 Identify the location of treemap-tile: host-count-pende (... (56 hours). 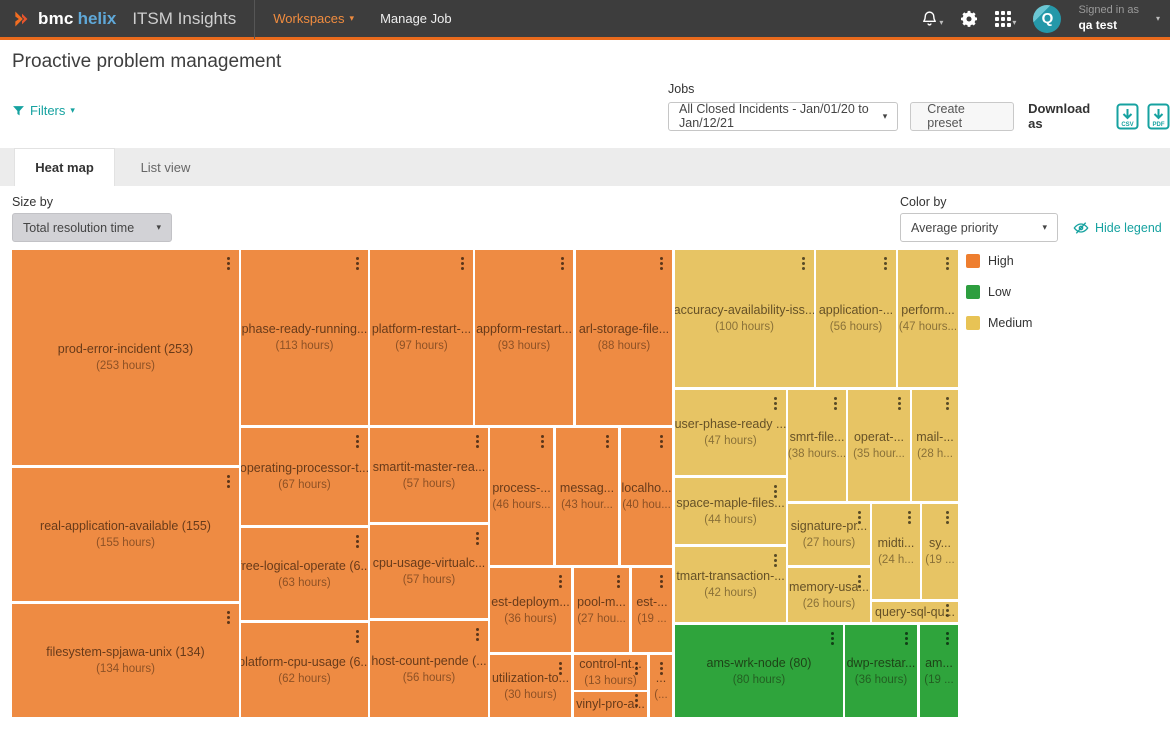
(429, 669).